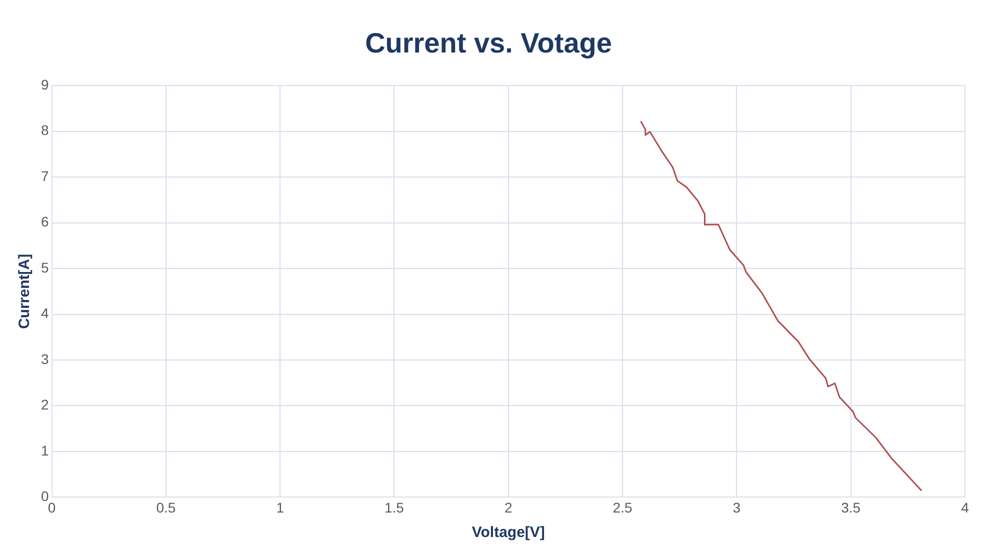 The image size is (983, 554). Describe the element at coordinates (44, 404) in the screenshot. I see `y-tick-label: 2` at that location.